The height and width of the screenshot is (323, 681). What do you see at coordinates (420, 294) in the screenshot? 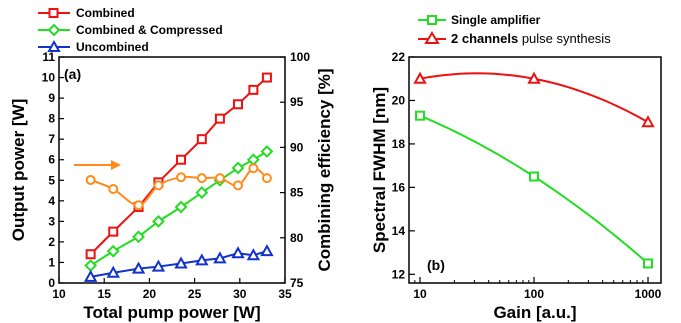
I see `x-tick-label-b: 10` at bounding box center [420, 294].